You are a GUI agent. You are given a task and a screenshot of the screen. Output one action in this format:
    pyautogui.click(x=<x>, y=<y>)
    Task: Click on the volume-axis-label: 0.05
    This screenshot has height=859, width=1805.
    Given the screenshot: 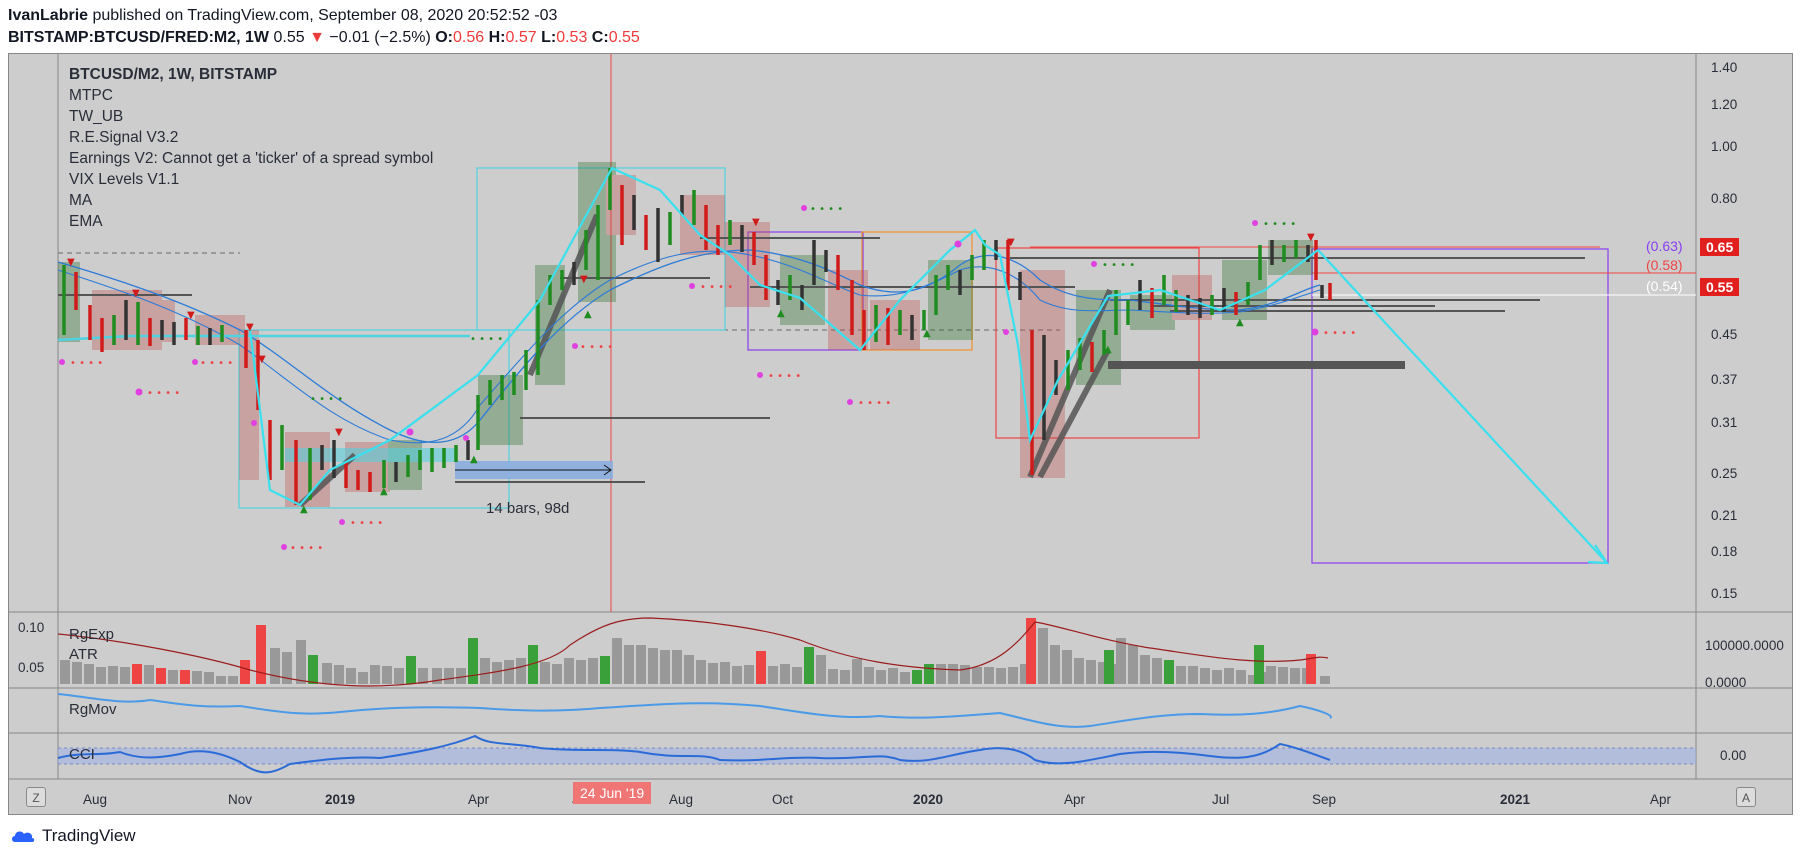 What is the action you would take?
    pyautogui.click(x=31, y=667)
    